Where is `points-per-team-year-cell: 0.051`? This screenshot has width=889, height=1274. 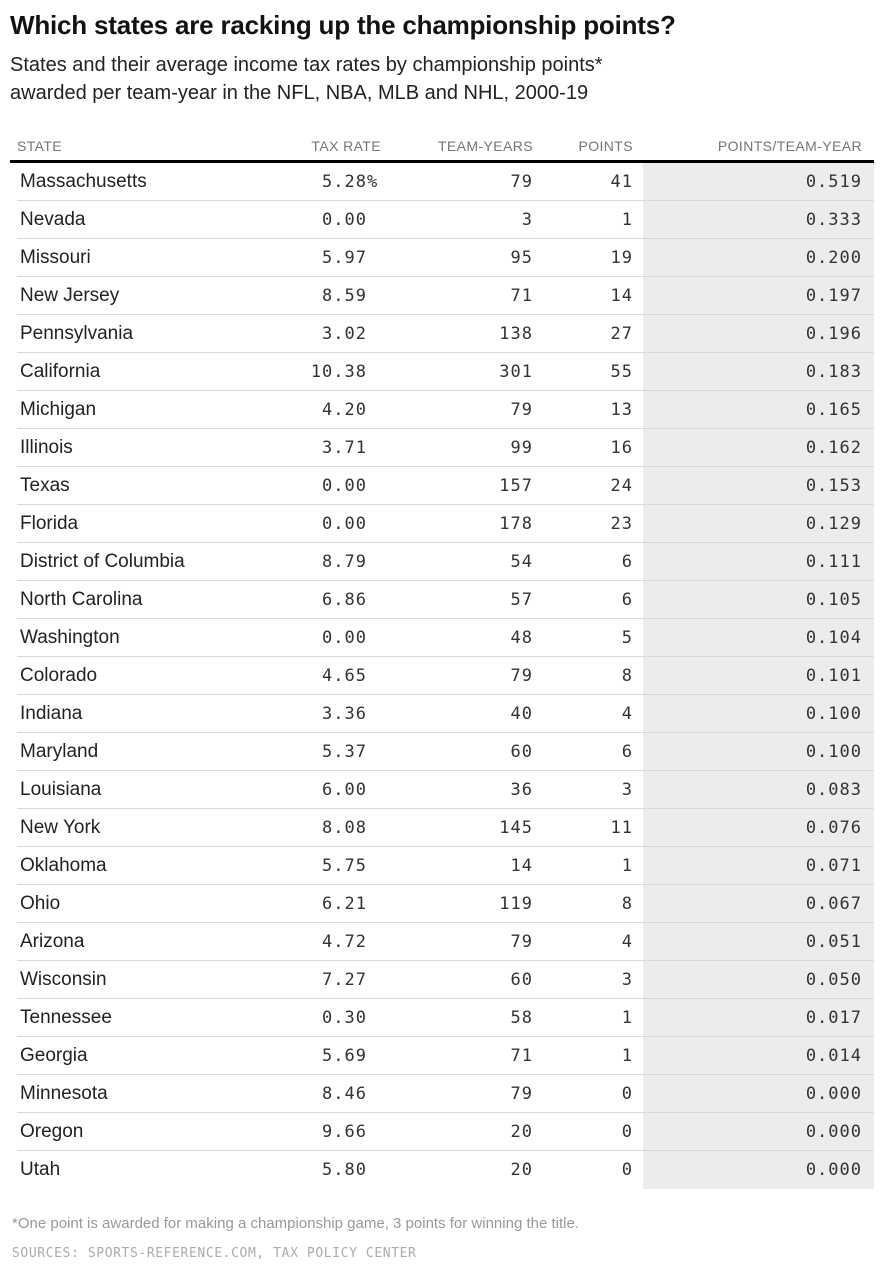
points-per-team-year-cell: 0.051 is located at coordinates (758, 942).